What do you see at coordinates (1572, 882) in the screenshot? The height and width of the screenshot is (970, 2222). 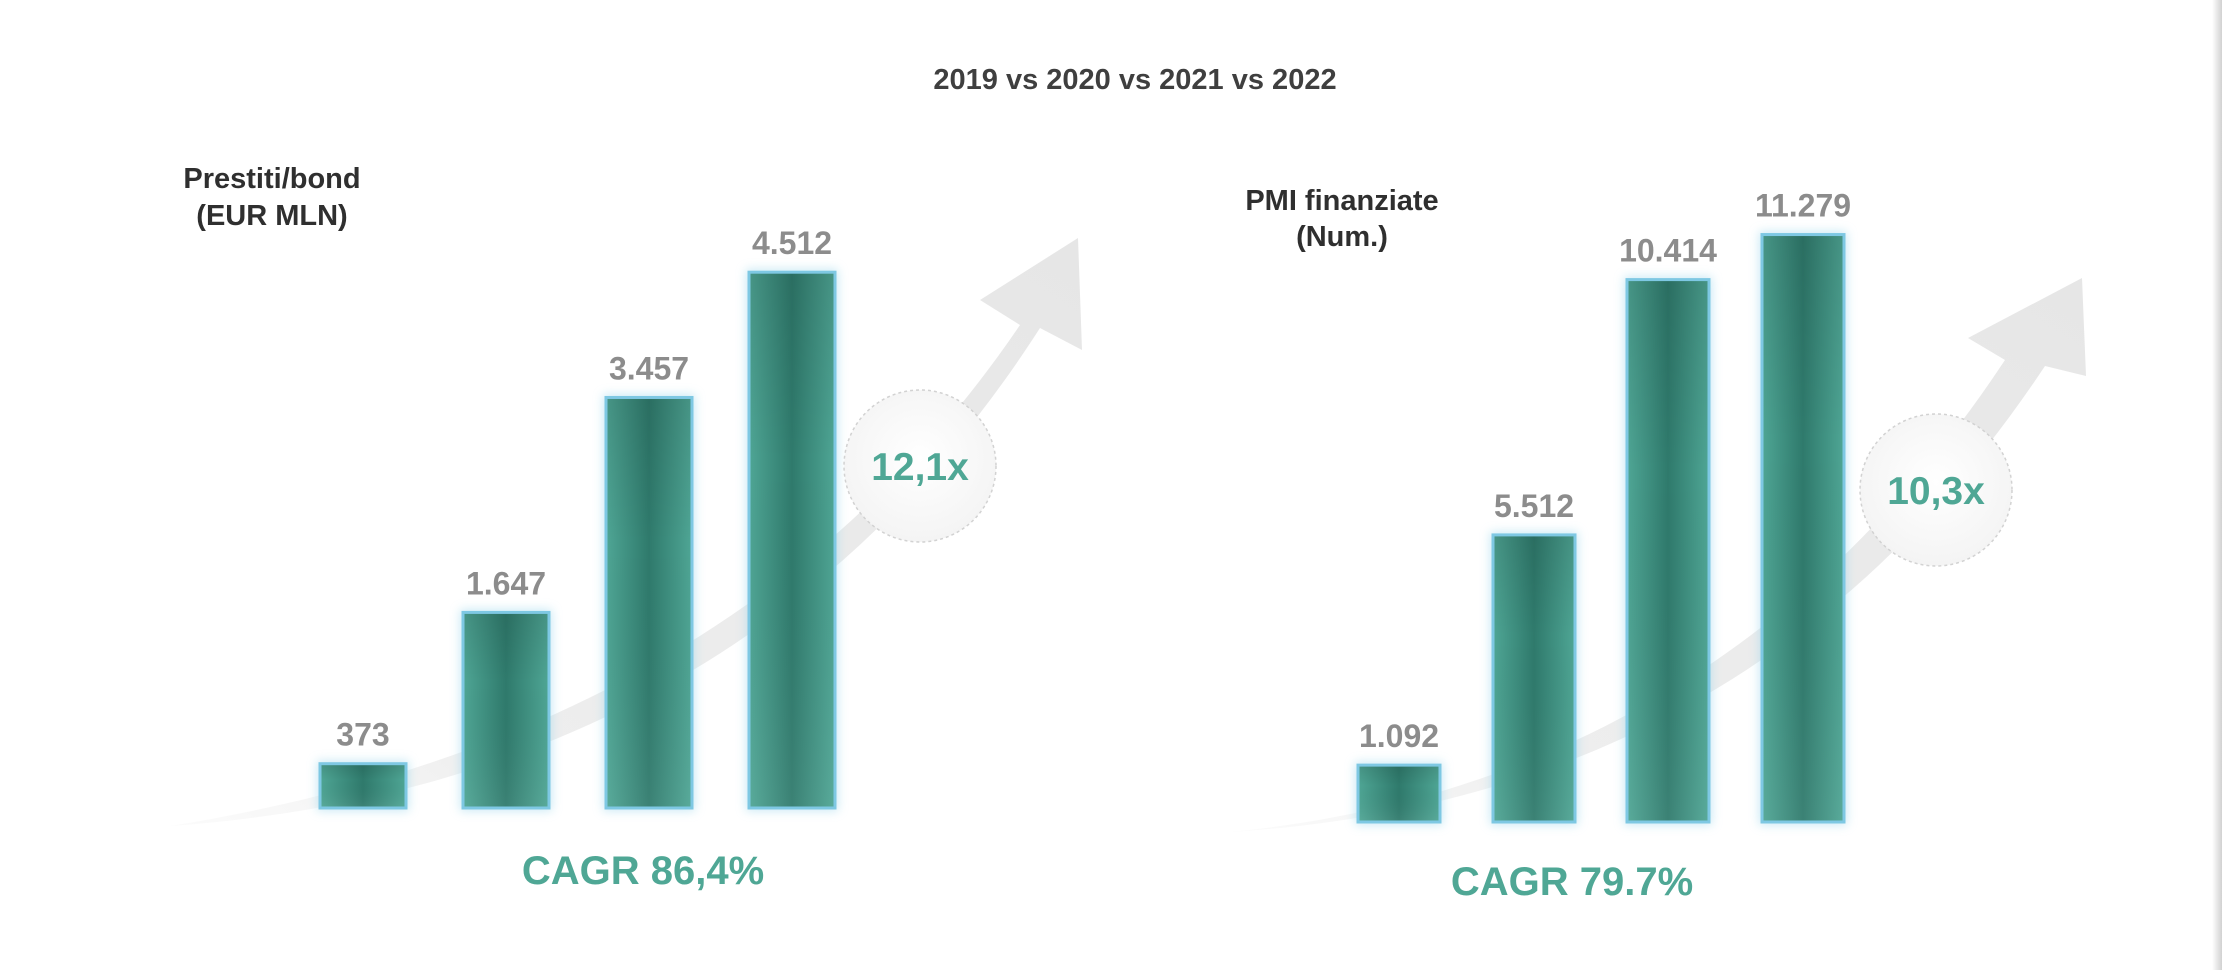 I see `cagr-label: CAGR 79.7%` at bounding box center [1572, 882].